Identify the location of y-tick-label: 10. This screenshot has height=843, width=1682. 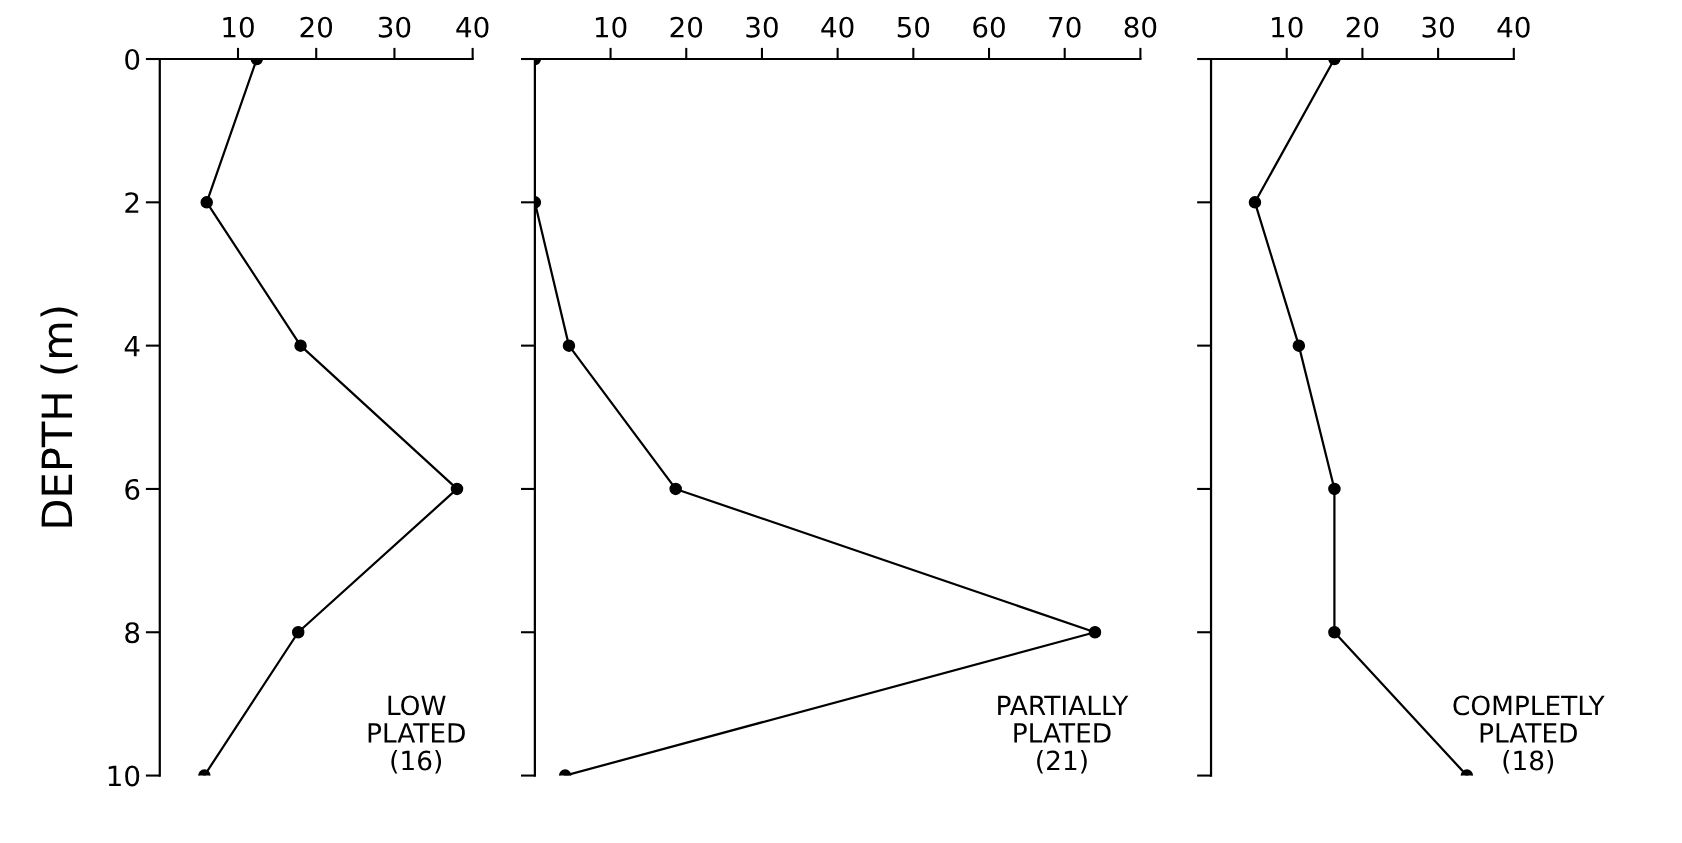
(124, 776).